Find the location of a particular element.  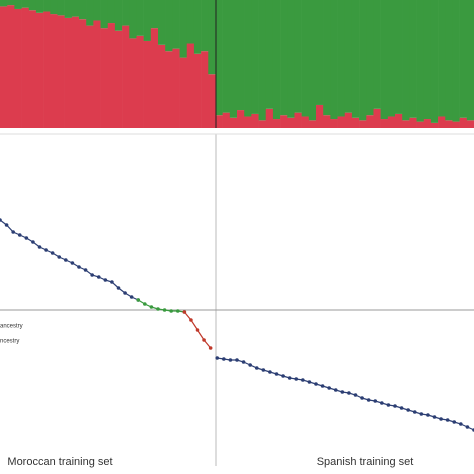

annotation: ncestry is located at coordinates (9, 342).